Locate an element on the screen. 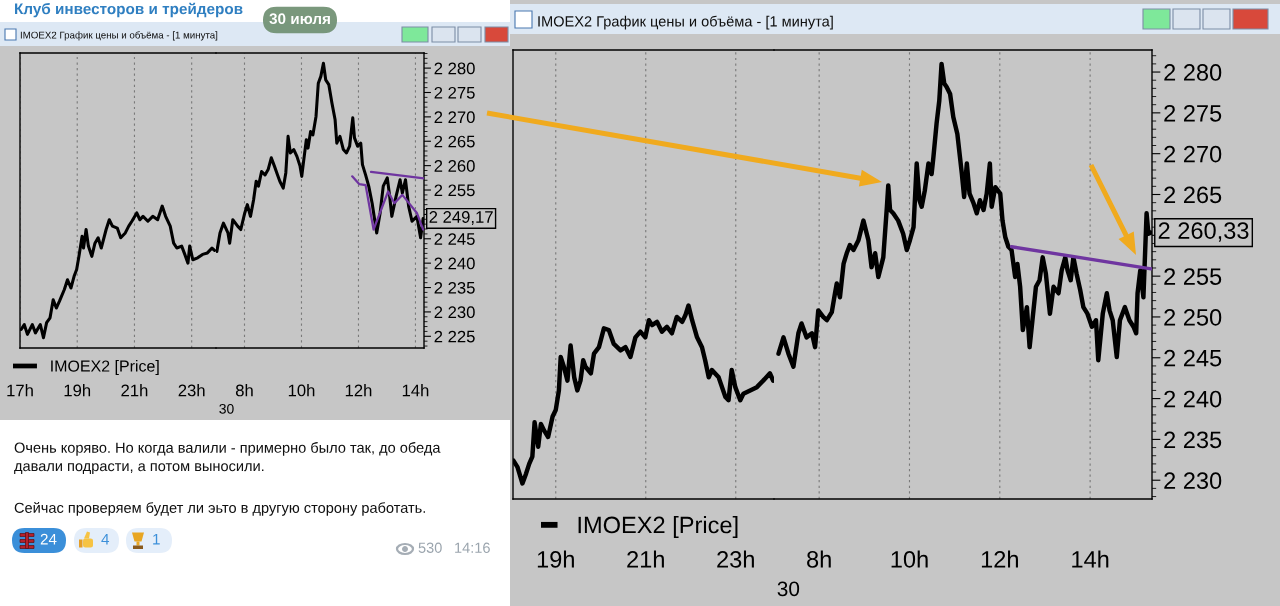 The width and height of the screenshot is (1280, 606). text: Сейчас проверяем будет ли эьто в другую сторону работать. is located at coordinates (219, 509).